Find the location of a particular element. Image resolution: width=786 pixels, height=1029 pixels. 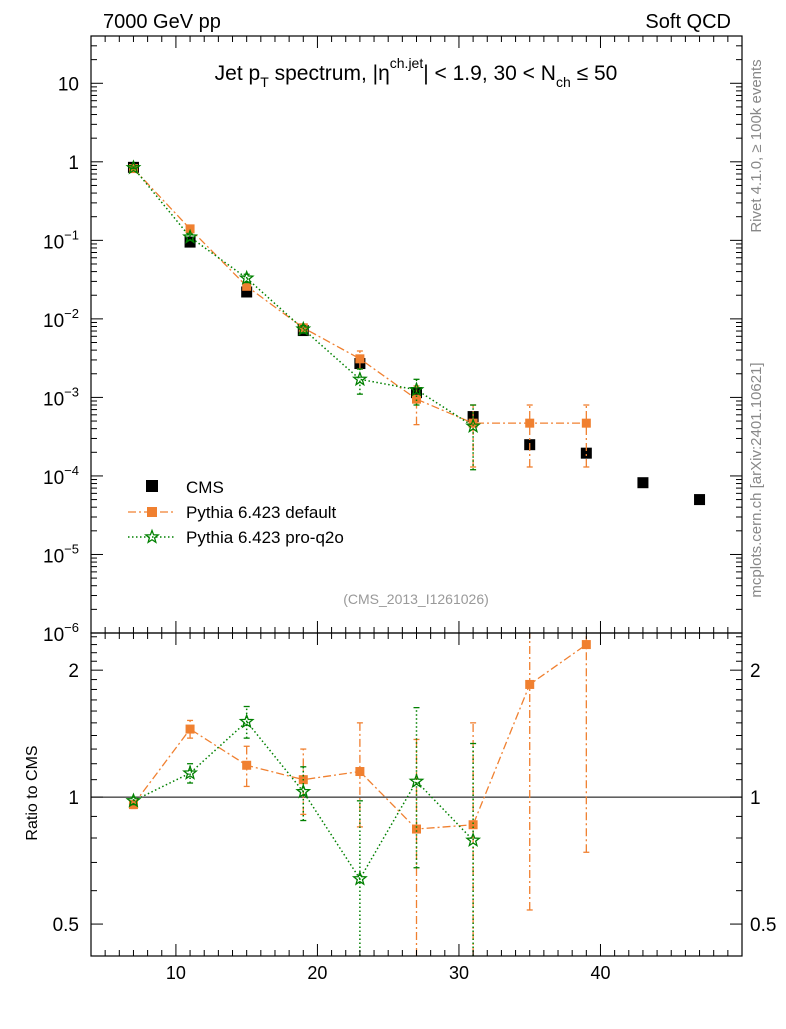

main-proq2o-line is located at coordinates (303, 297).